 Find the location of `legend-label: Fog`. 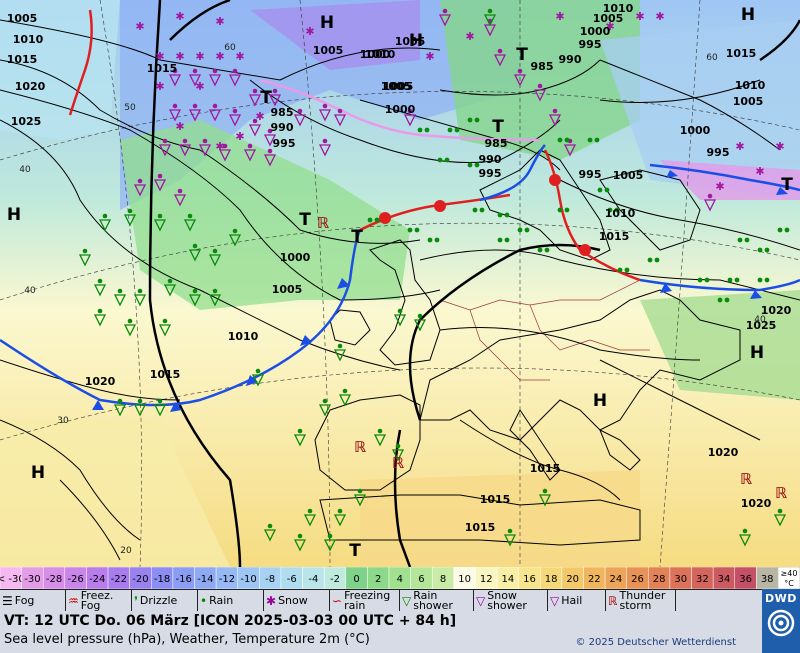

legend-label: Fog is located at coordinates (24, 600).